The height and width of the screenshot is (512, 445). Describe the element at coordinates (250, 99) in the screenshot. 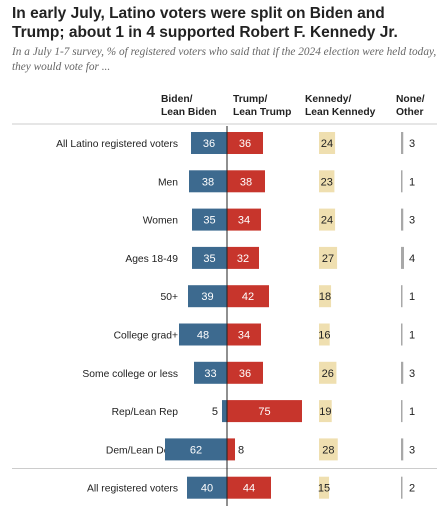

I see `header-trump-line-1: Trump/` at that location.